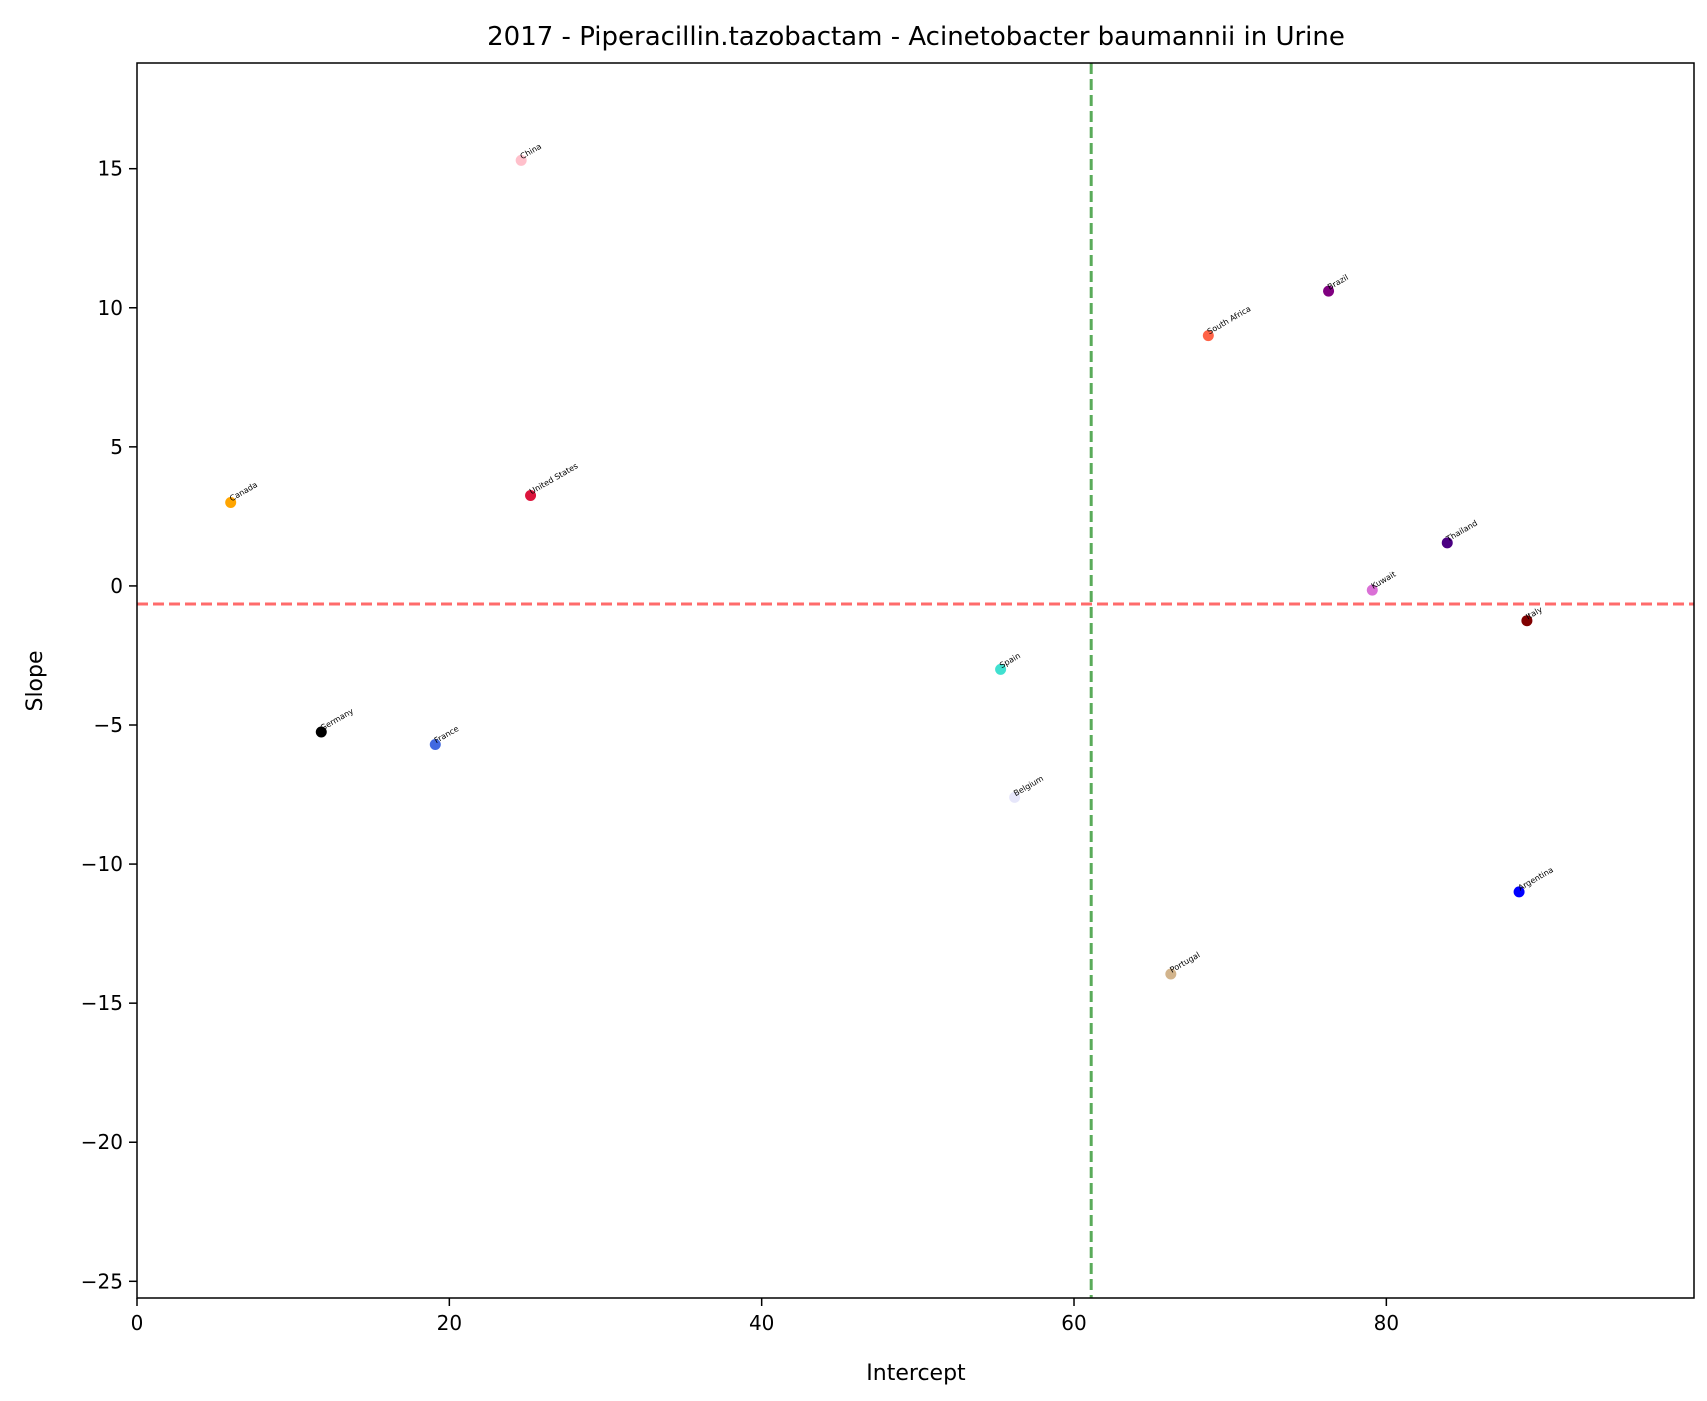 This screenshot has width=1707, height=1401. Describe the element at coordinates (1229, 320) in the screenshot. I see `point-label: South Africa` at that location.